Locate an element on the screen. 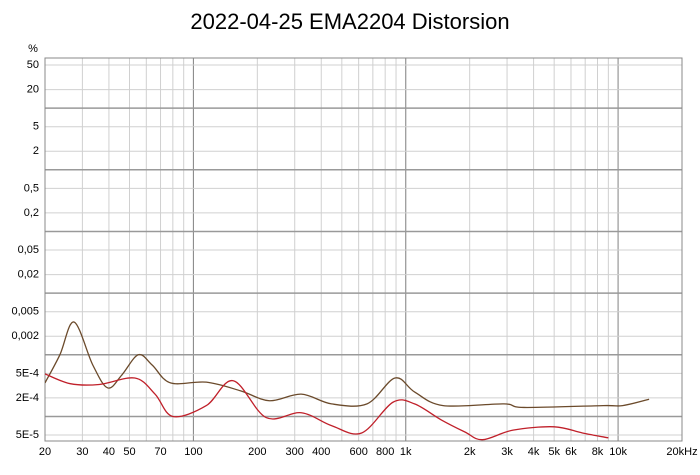 Image resolution: width=700 pixels, height=475 pixels. x-tick-label: 800 is located at coordinates (385, 452).